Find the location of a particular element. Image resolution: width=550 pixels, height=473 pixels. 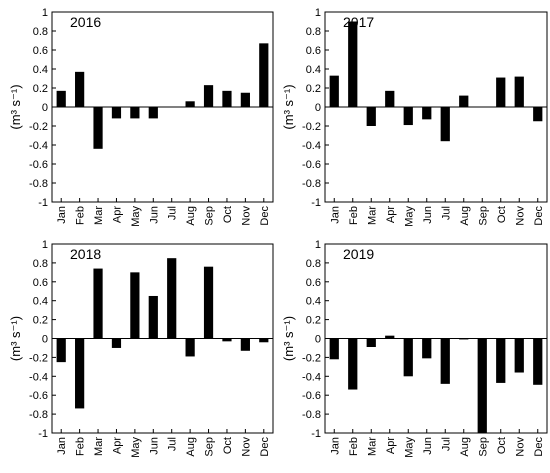

bar-sep is located at coordinates (208, 302).